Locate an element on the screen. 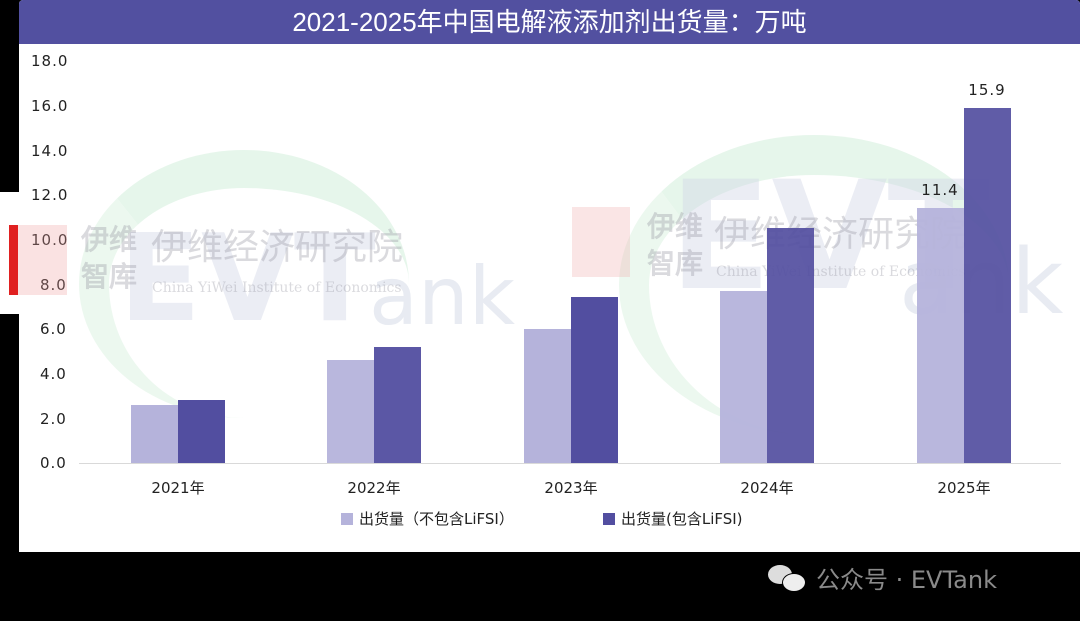 The width and height of the screenshot is (1080, 621). legend-swatch-dark is located at coordinates (609, 518).